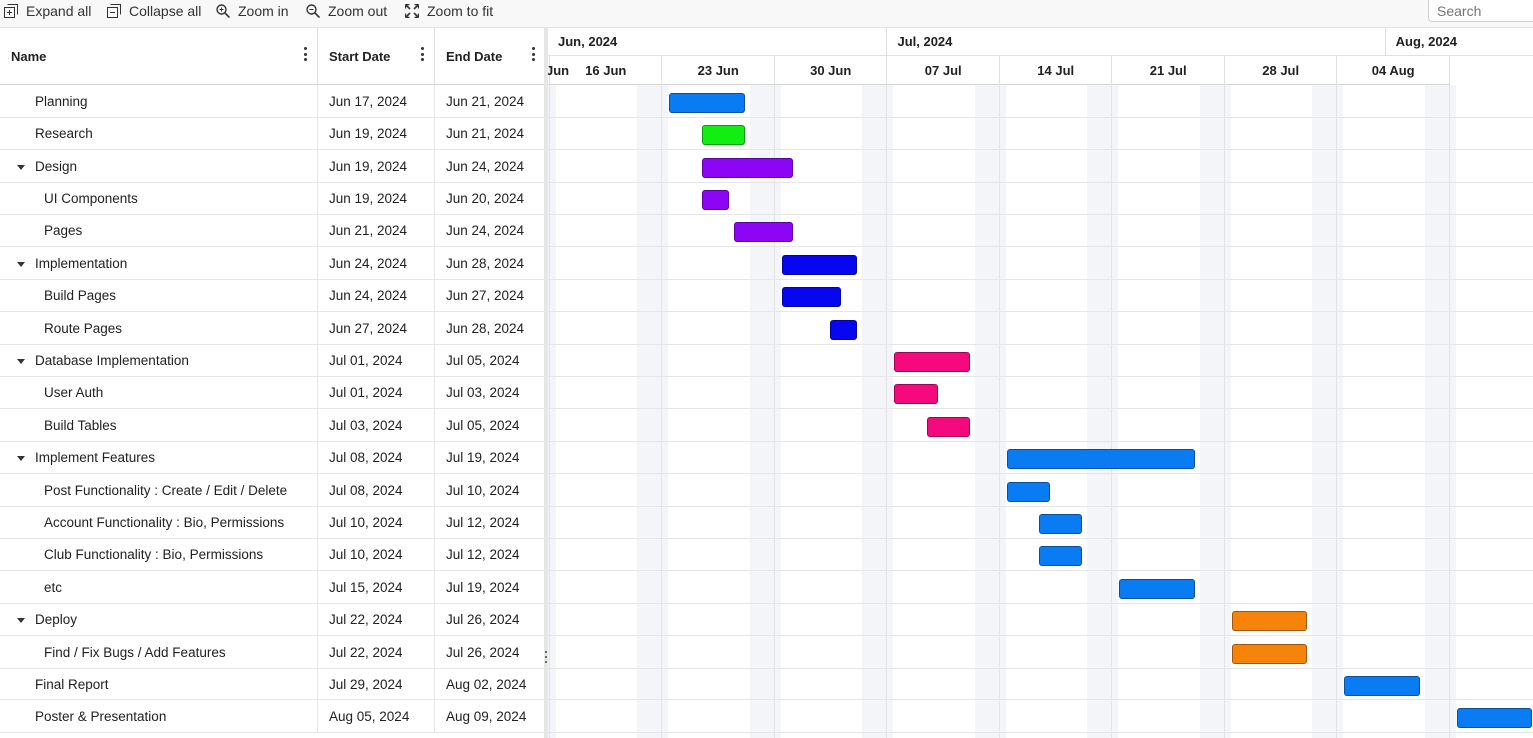 This screenshot has height=738, width=1533. What do you see at coordinates (159, 133) in the screenshot?
I see `name-cell: Research` at bounding box center [159, 133].